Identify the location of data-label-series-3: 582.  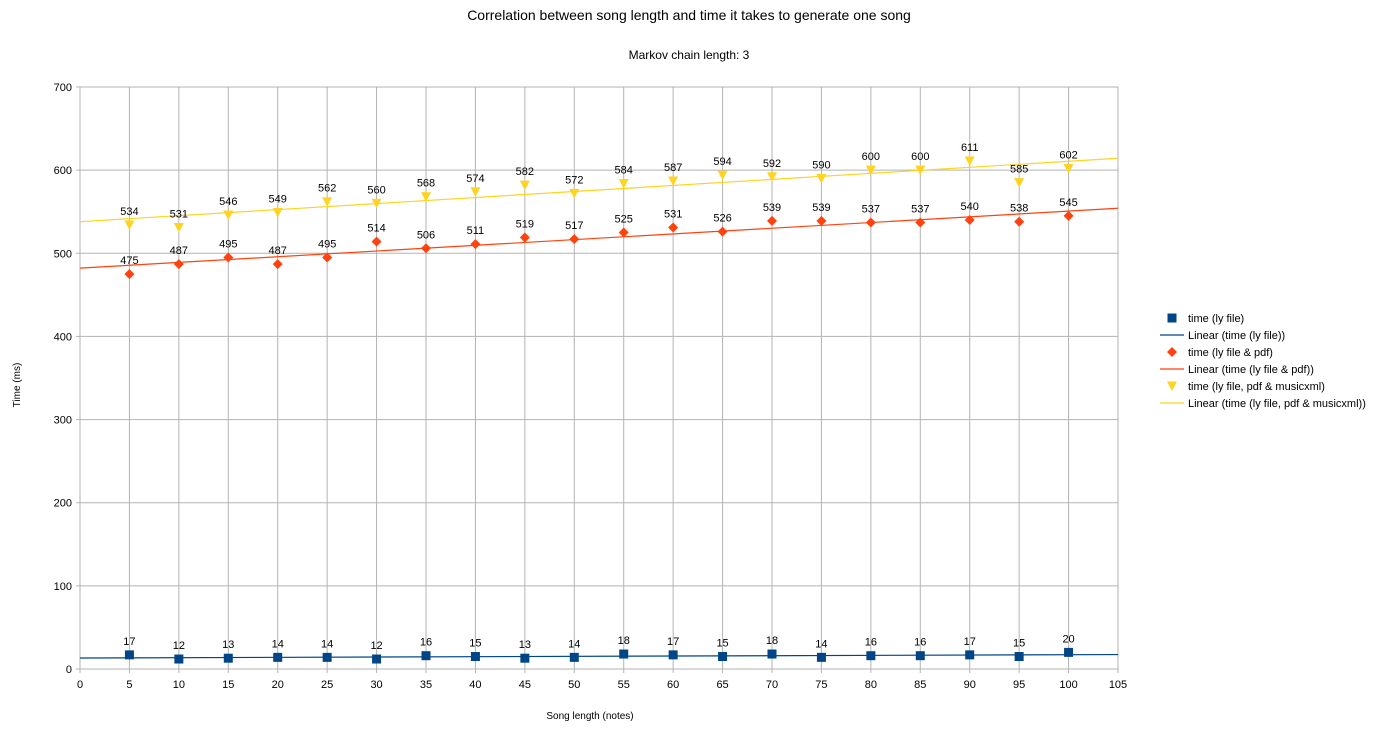
(525, 172).